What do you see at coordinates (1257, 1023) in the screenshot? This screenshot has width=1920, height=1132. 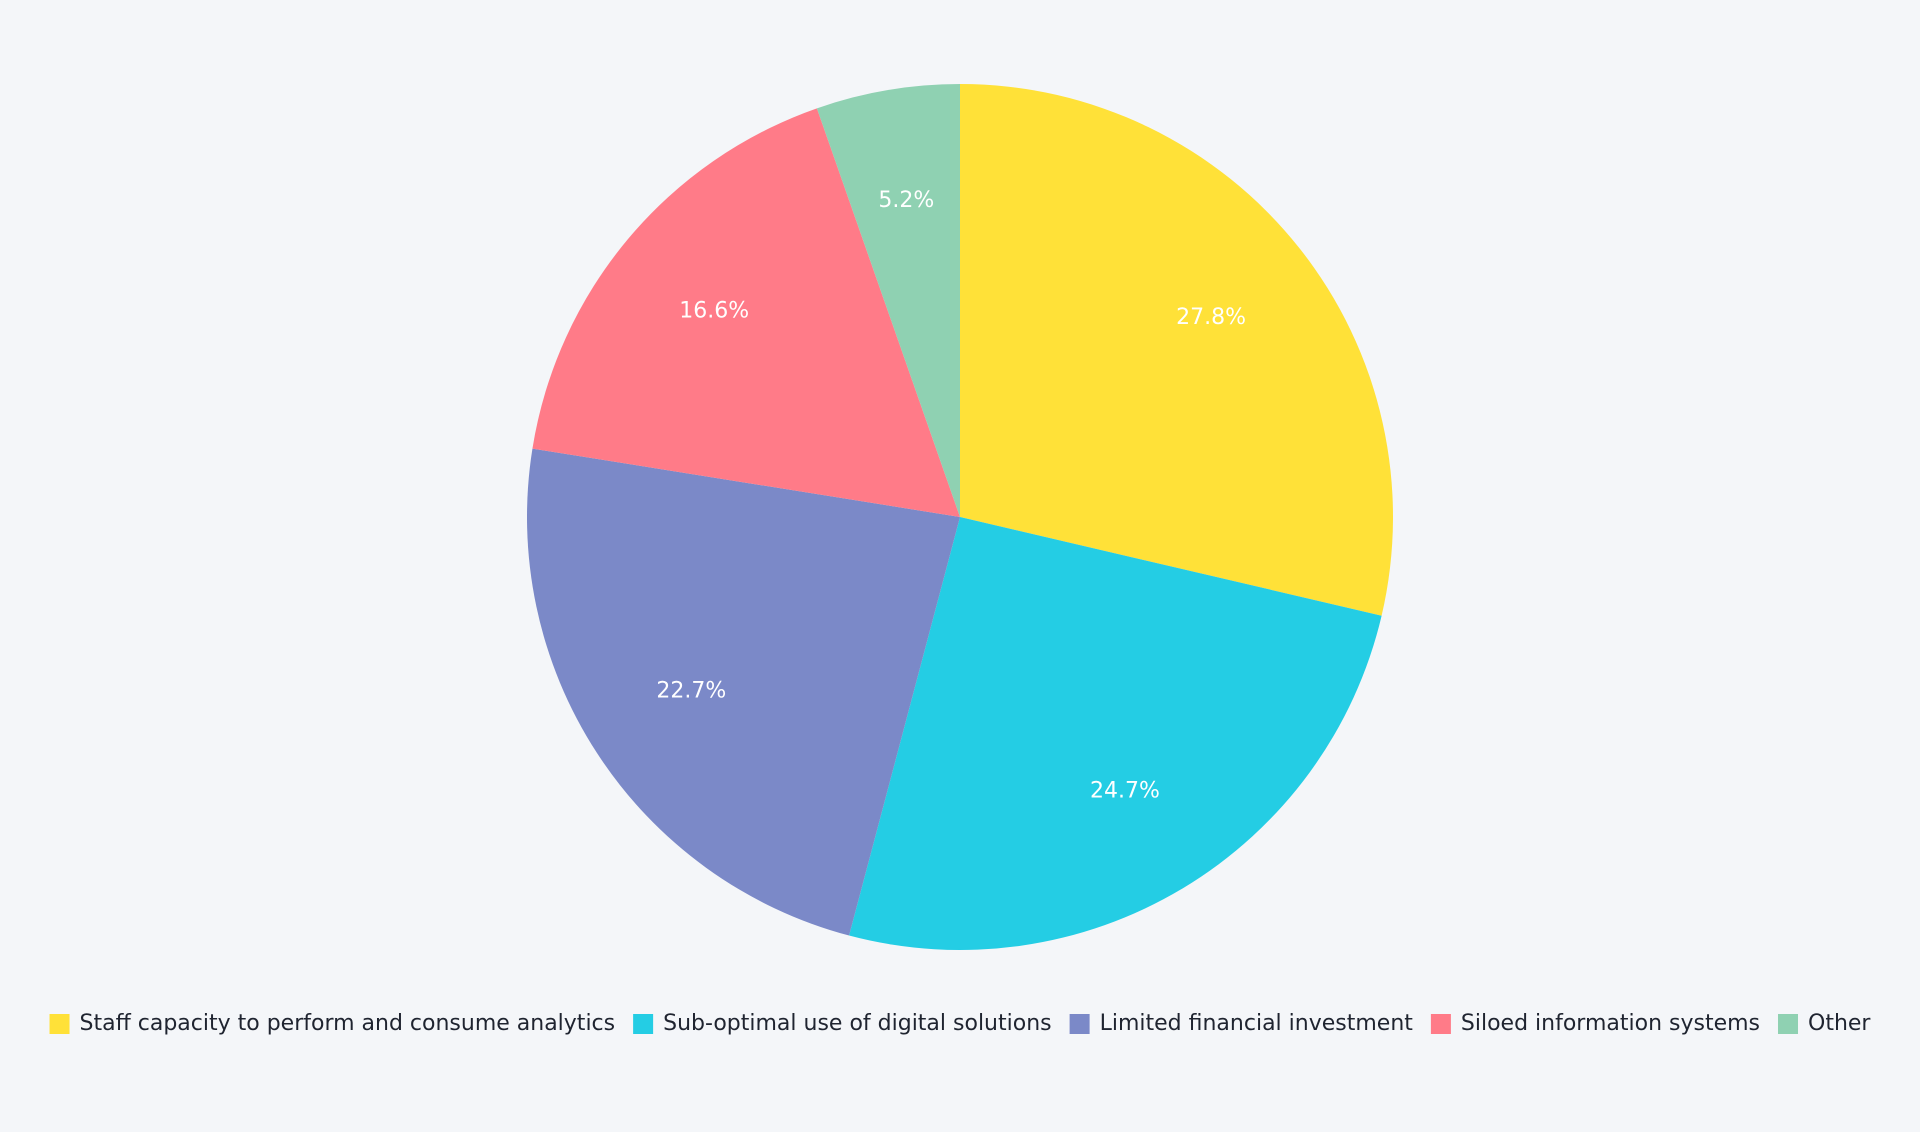 I see `legend-label: Limited financial investment` at bounding box center [1257, 1023].